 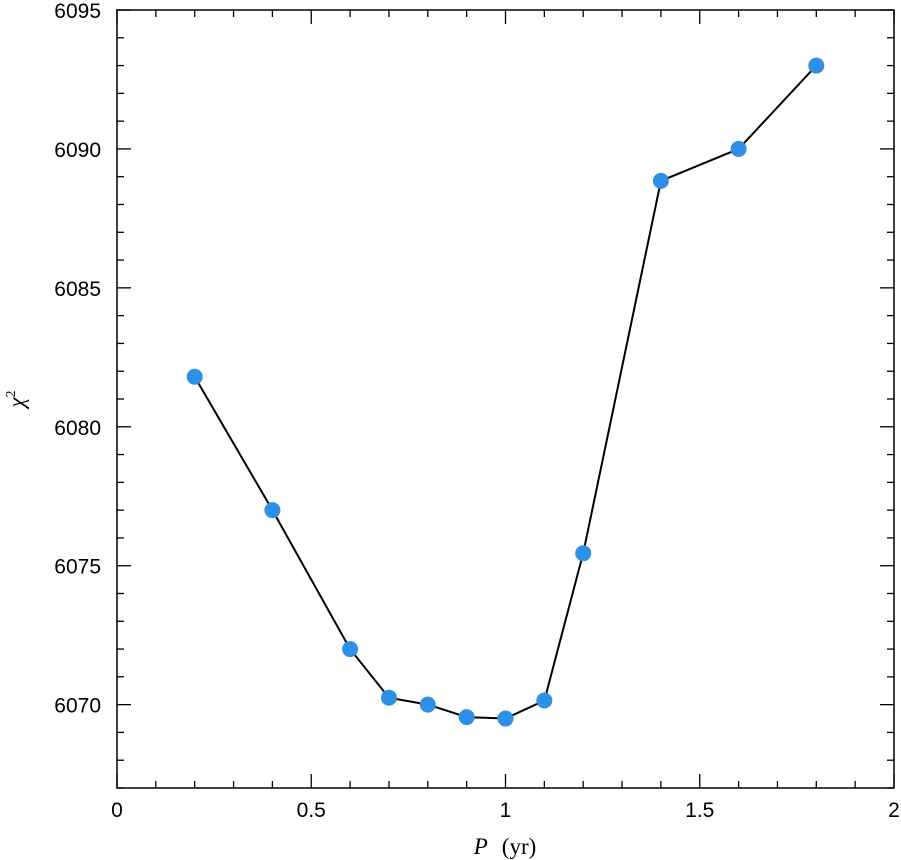 I want to click on y-axis-label-group: χ2, so click(x=16, y=399).